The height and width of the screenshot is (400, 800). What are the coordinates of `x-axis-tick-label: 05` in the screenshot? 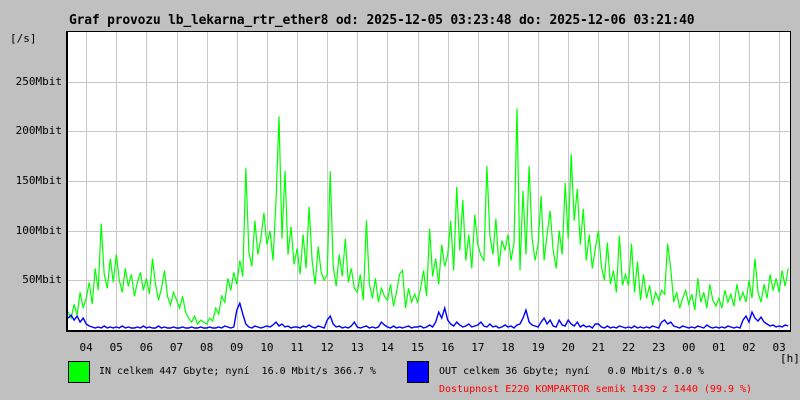 It's located at (116, 347).